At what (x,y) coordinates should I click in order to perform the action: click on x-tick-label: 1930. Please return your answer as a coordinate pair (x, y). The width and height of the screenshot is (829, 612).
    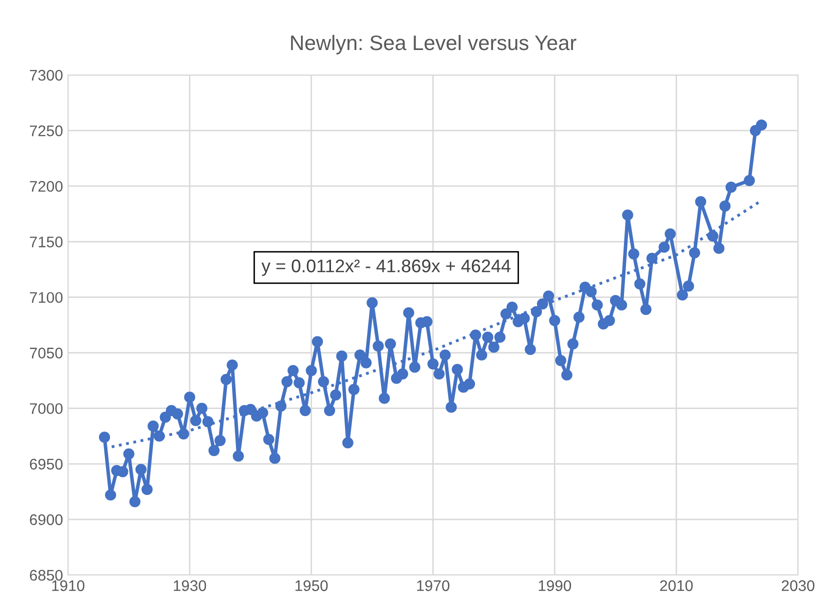
    Looking at the image, I should click on (190, 586).